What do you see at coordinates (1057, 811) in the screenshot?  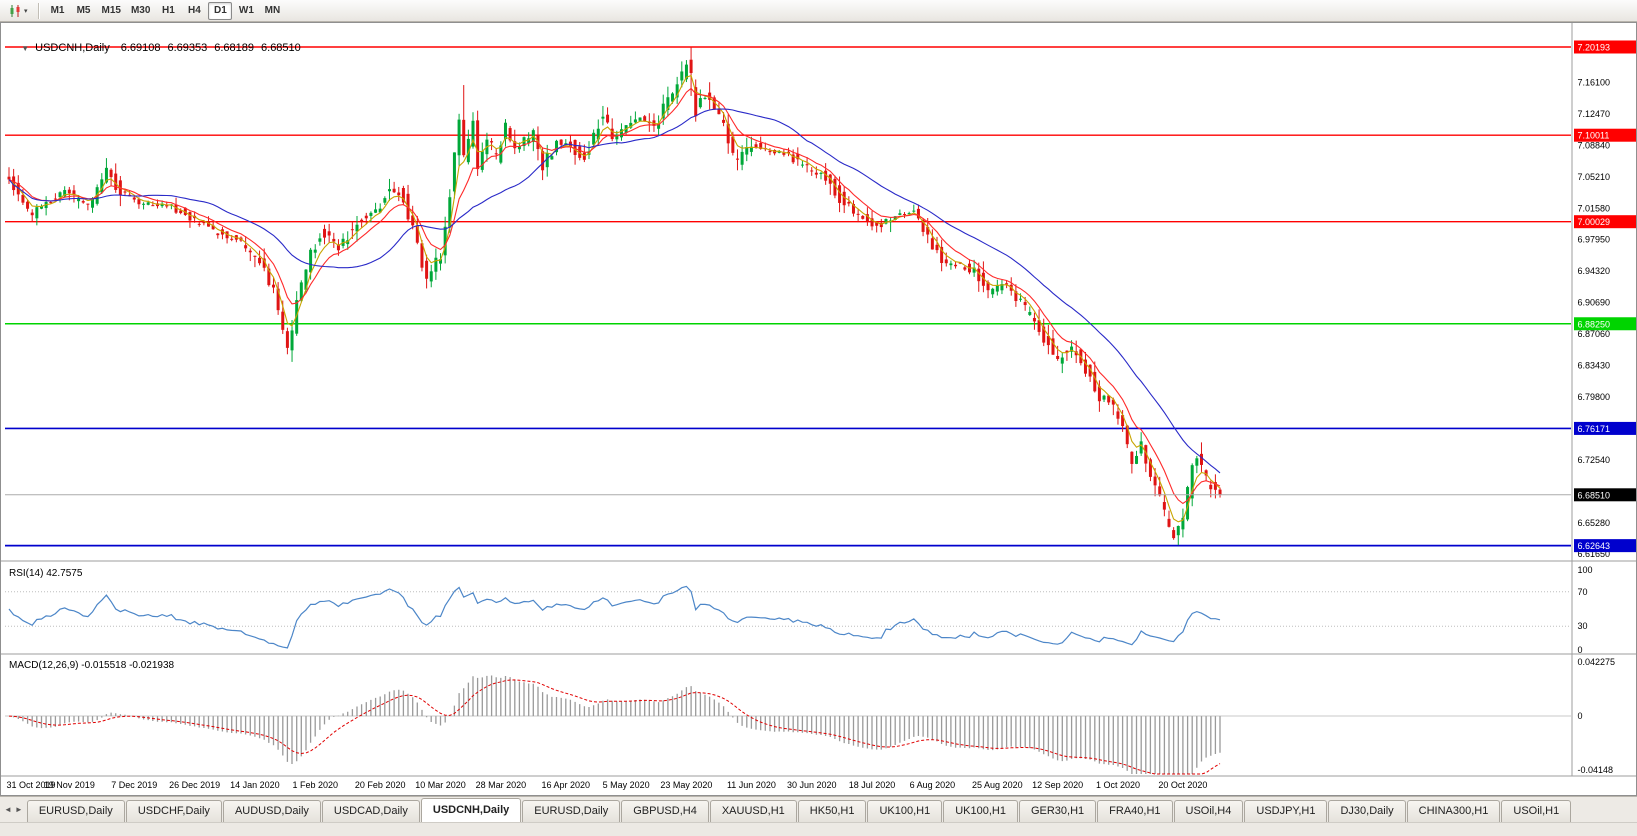 I see `chart-tab-ger30-h1: GER30,H1` at bounding box center [1057, 811].